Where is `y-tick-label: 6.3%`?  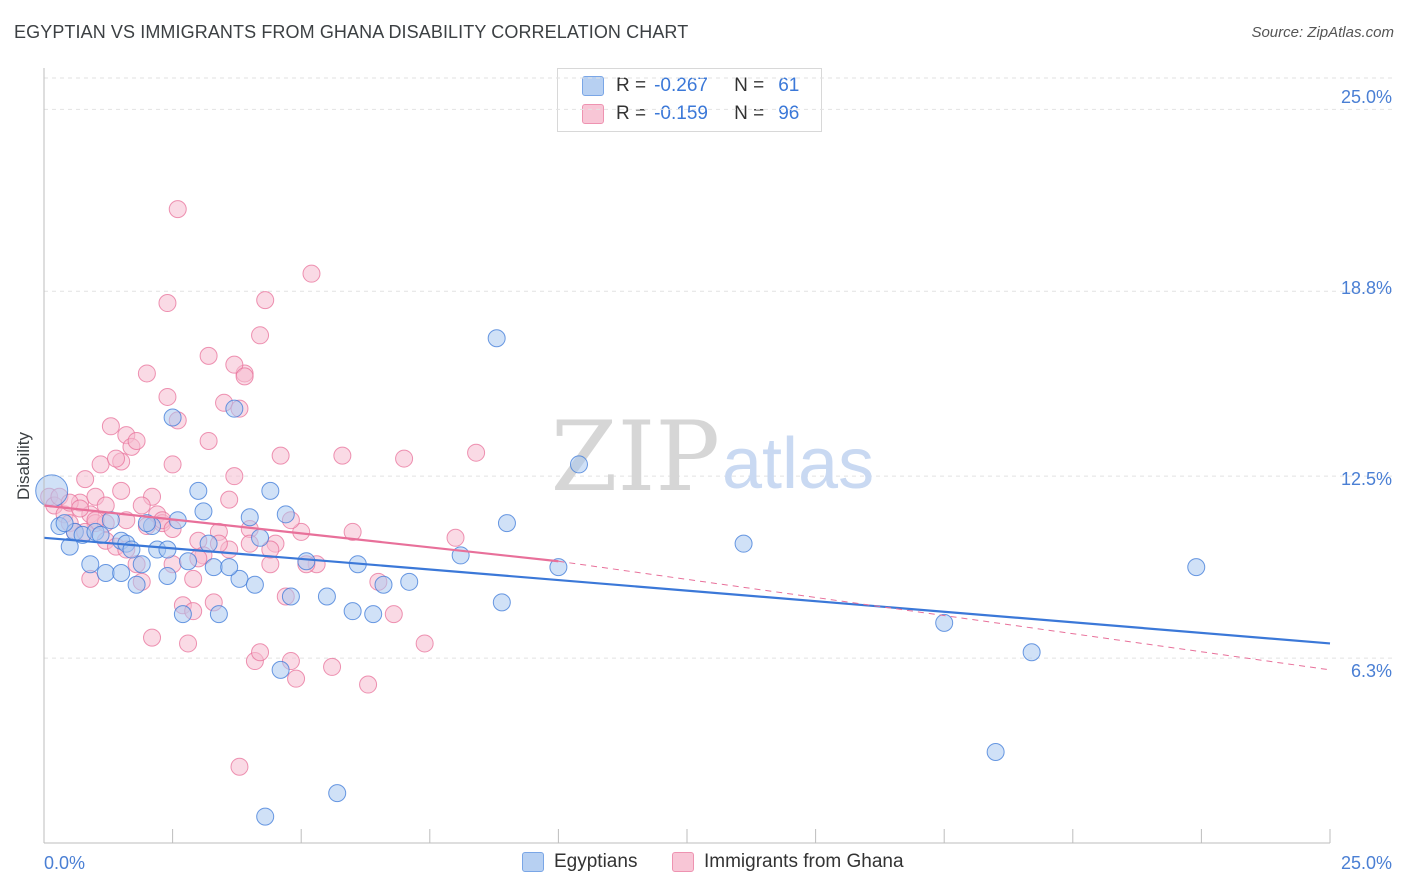
y-tick-label: 6.3% is located at coordinates (1371, 671).